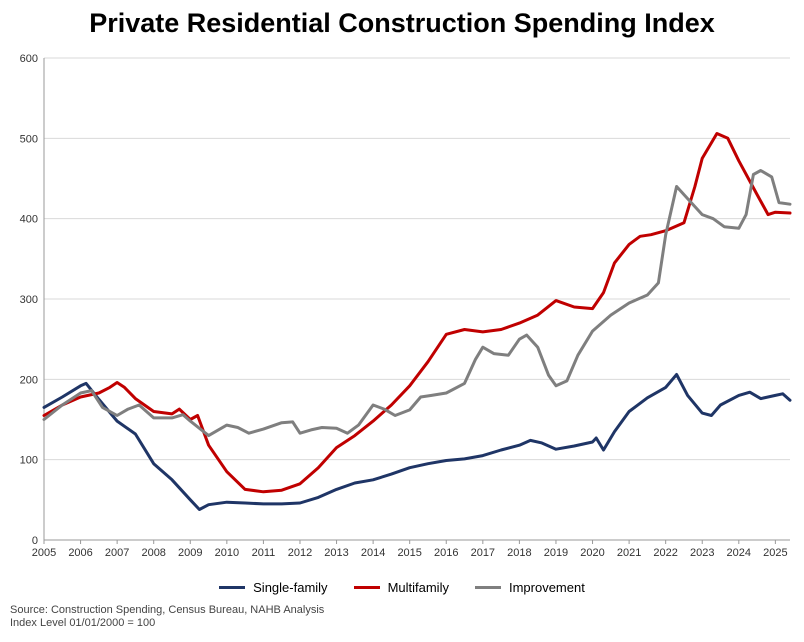 Image resolution: width=804 pixels, height=642 pixels. I want to click on index-note: Index Level 01/01/2000 = 100, so click(83, 623).